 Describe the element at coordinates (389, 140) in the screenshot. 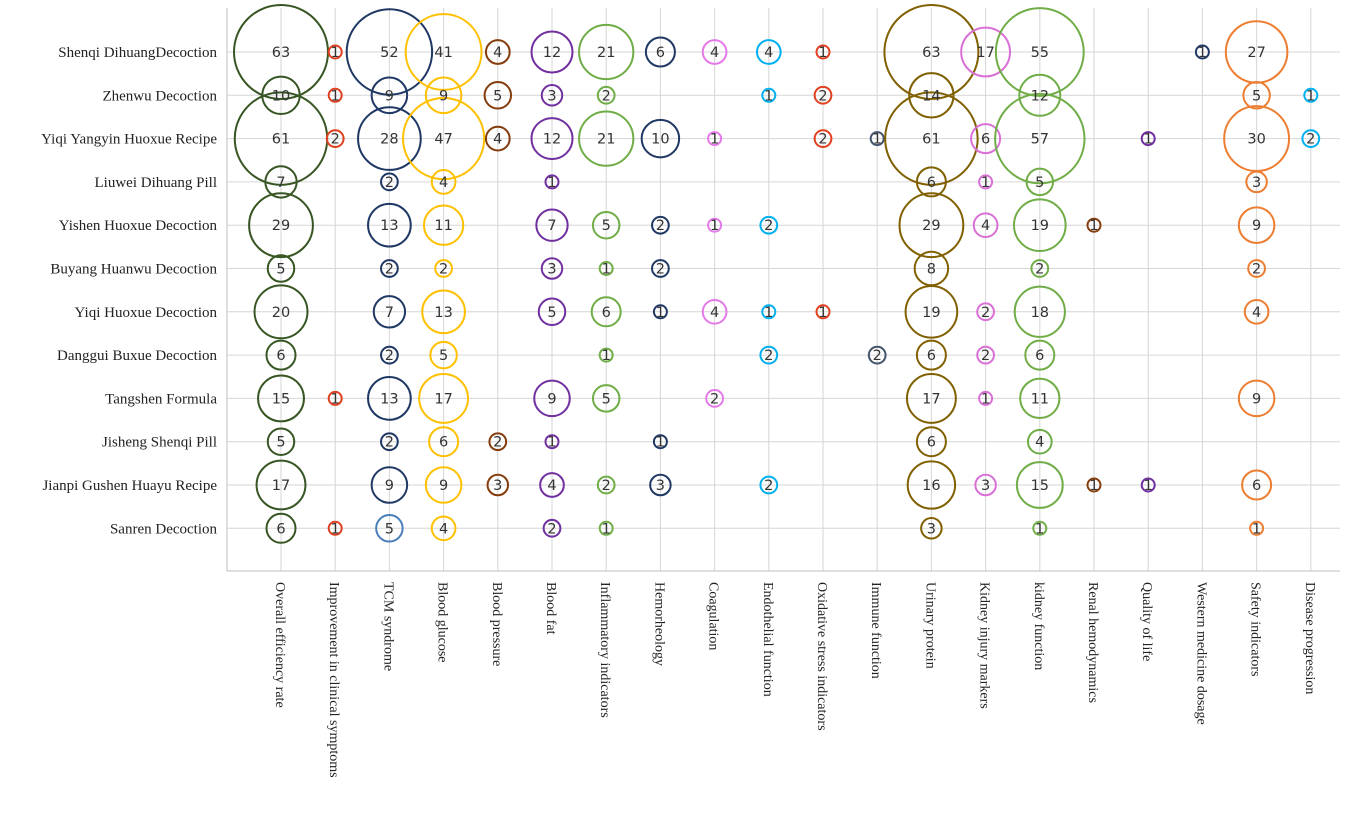

I see `bubble-value-label: 28` at that location.